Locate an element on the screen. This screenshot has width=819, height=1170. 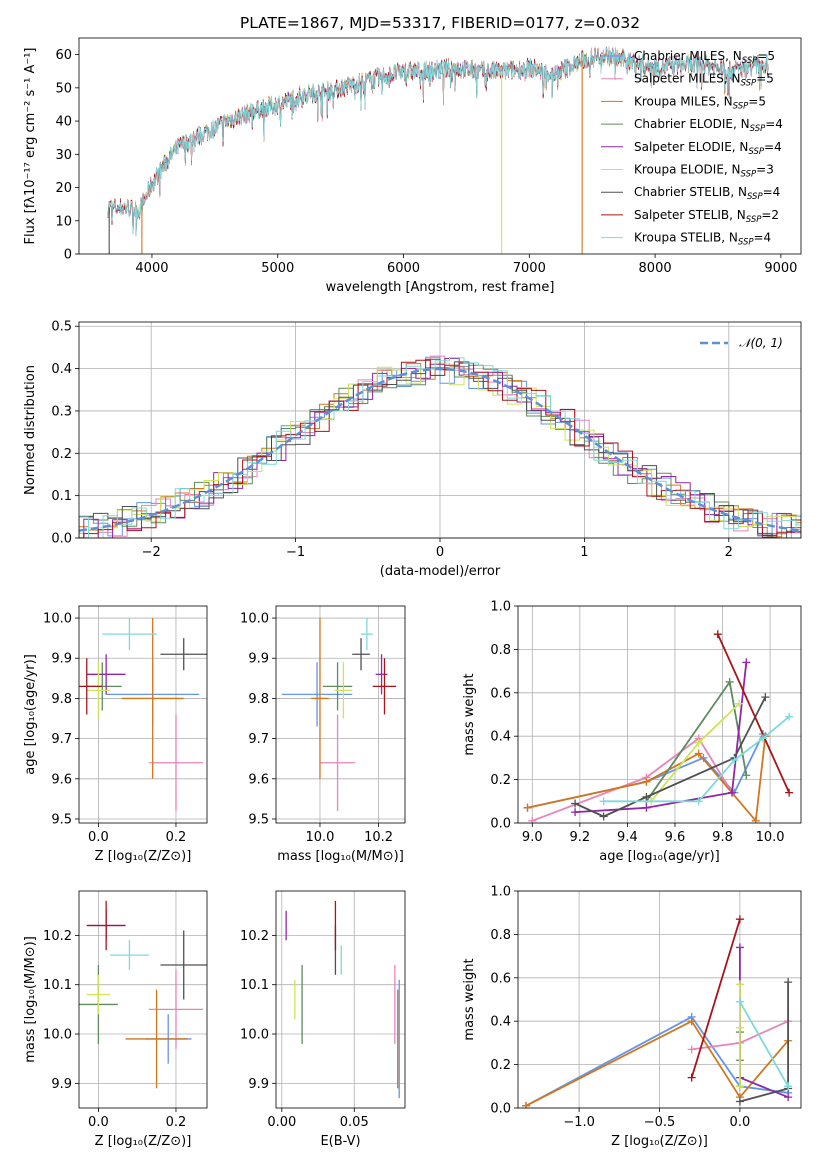
y-tick-label: 30 is located at coordinates (63, 155).